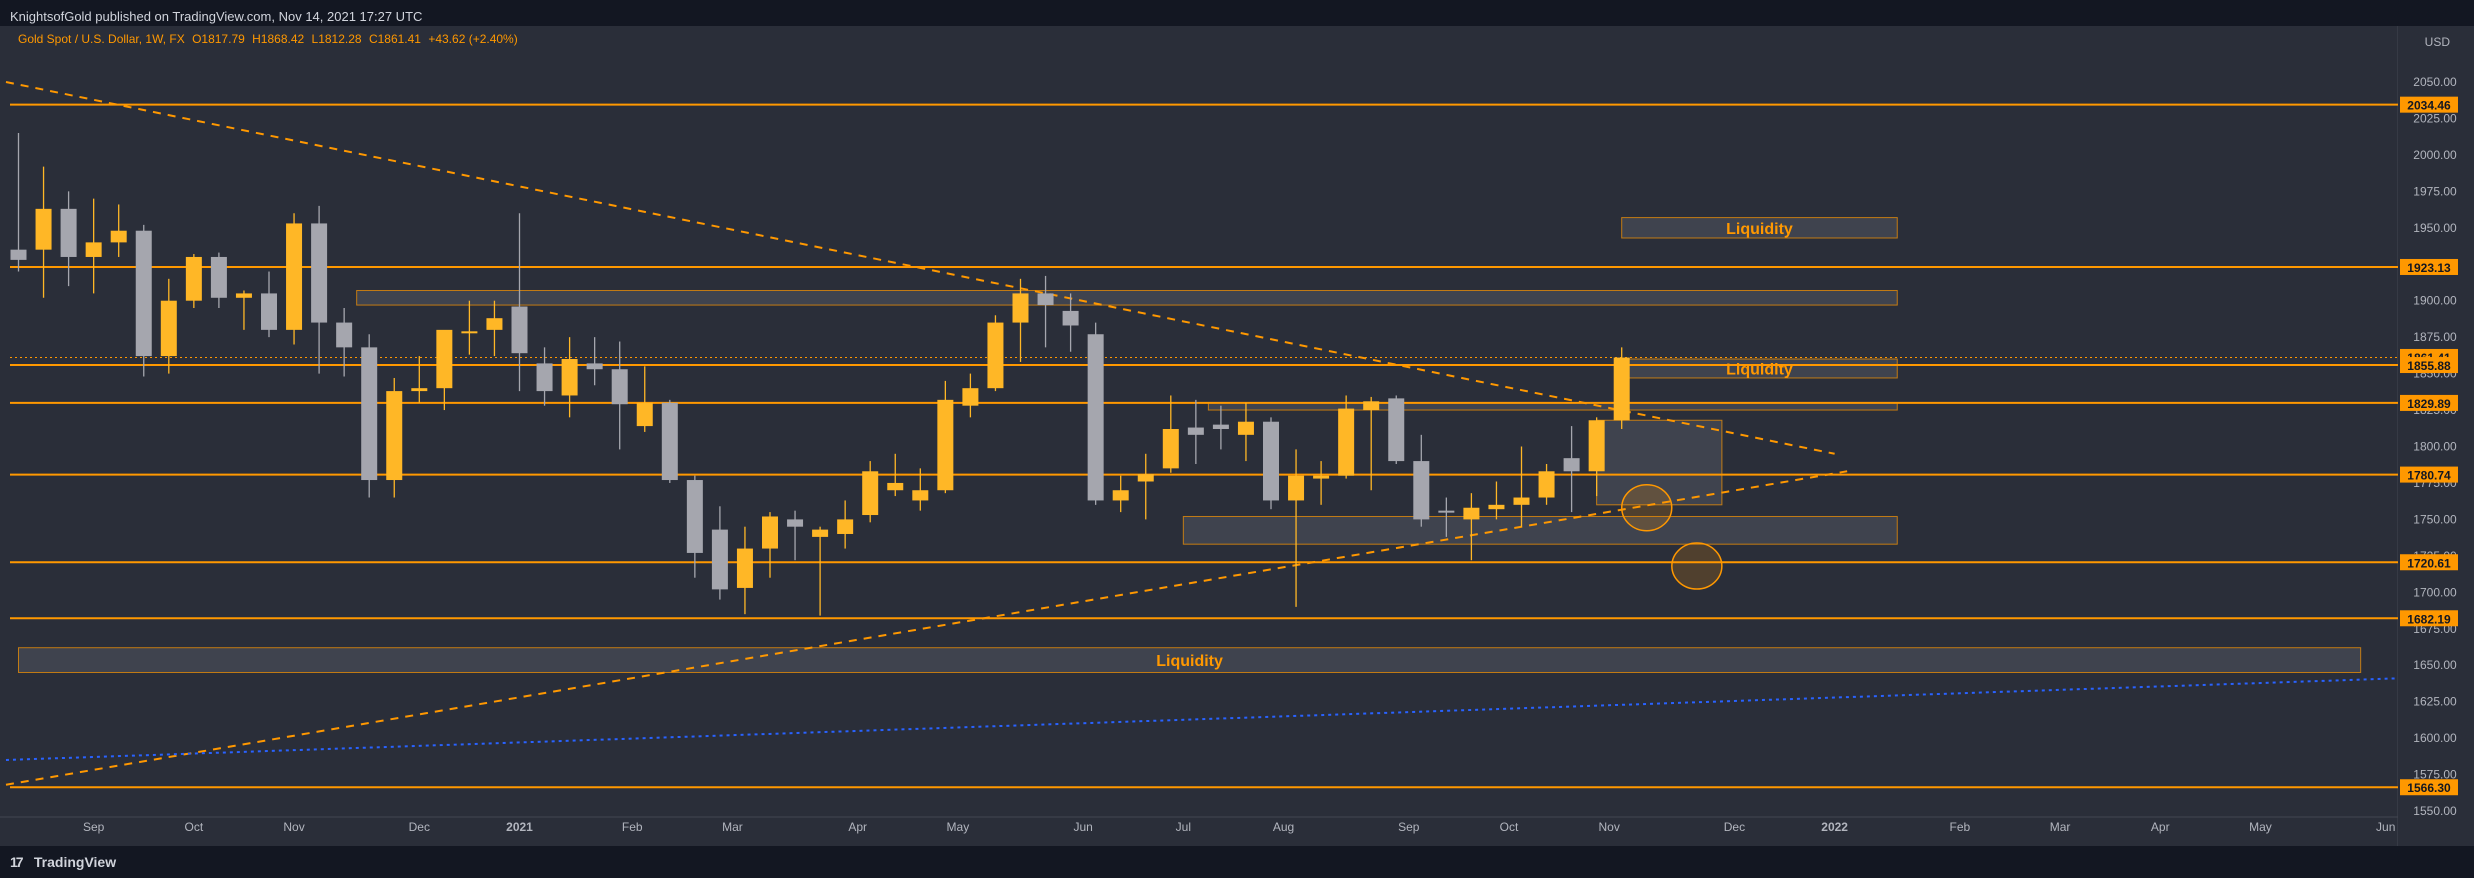 The image size is (2474, 878). I want to click on price-tick-label: 1625.00, so click(2435, 702).